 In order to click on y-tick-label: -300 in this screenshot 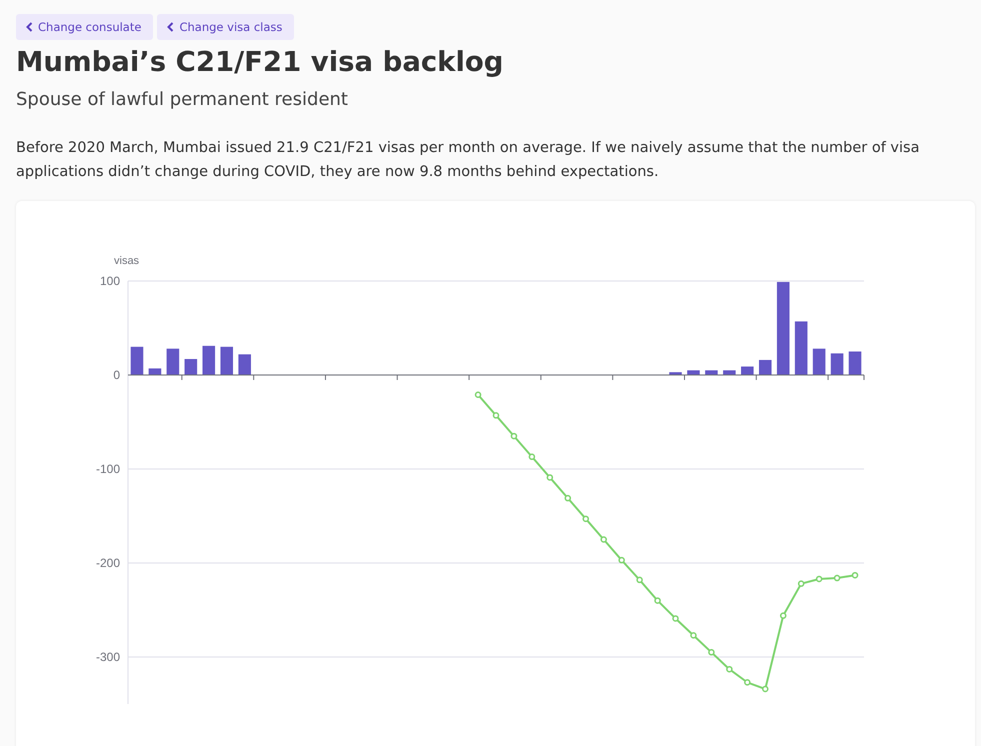, I will do `click(108, 657)`.